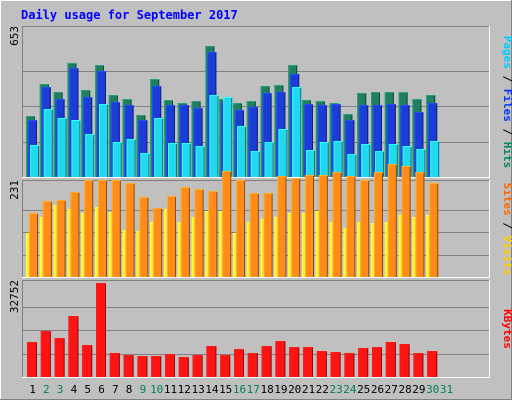  Describe the element at coordinates (143, 148) in the screenshot. I see `bar-hits-files-day-9-fill` at that location.